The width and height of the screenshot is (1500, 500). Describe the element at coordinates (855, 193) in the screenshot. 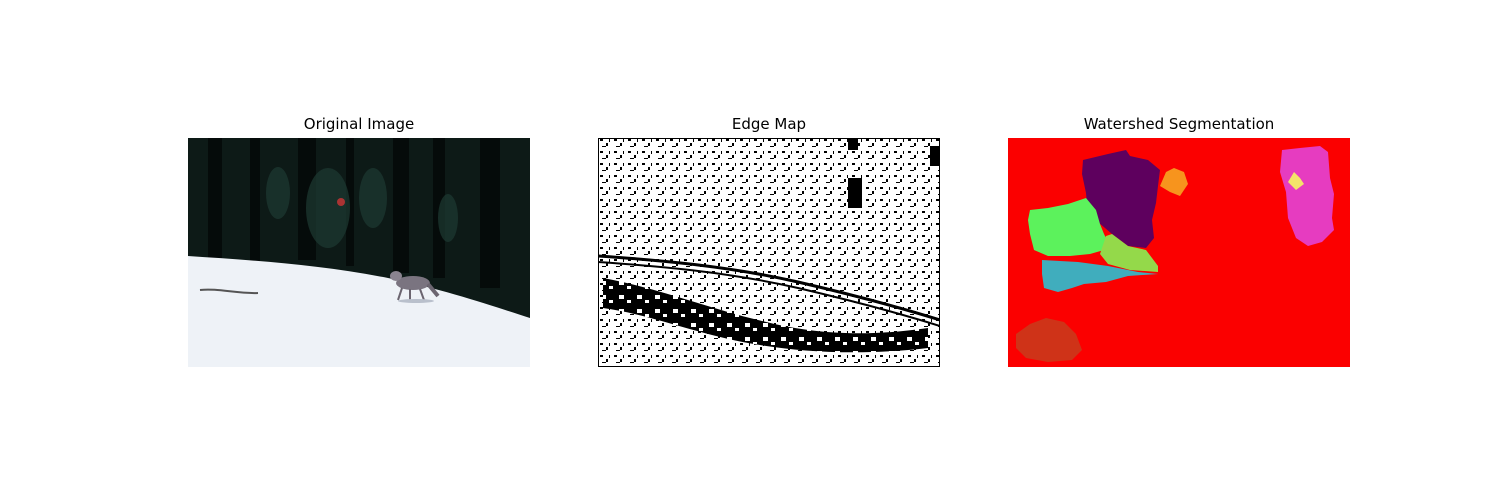

I see `dark-patch` at that location.